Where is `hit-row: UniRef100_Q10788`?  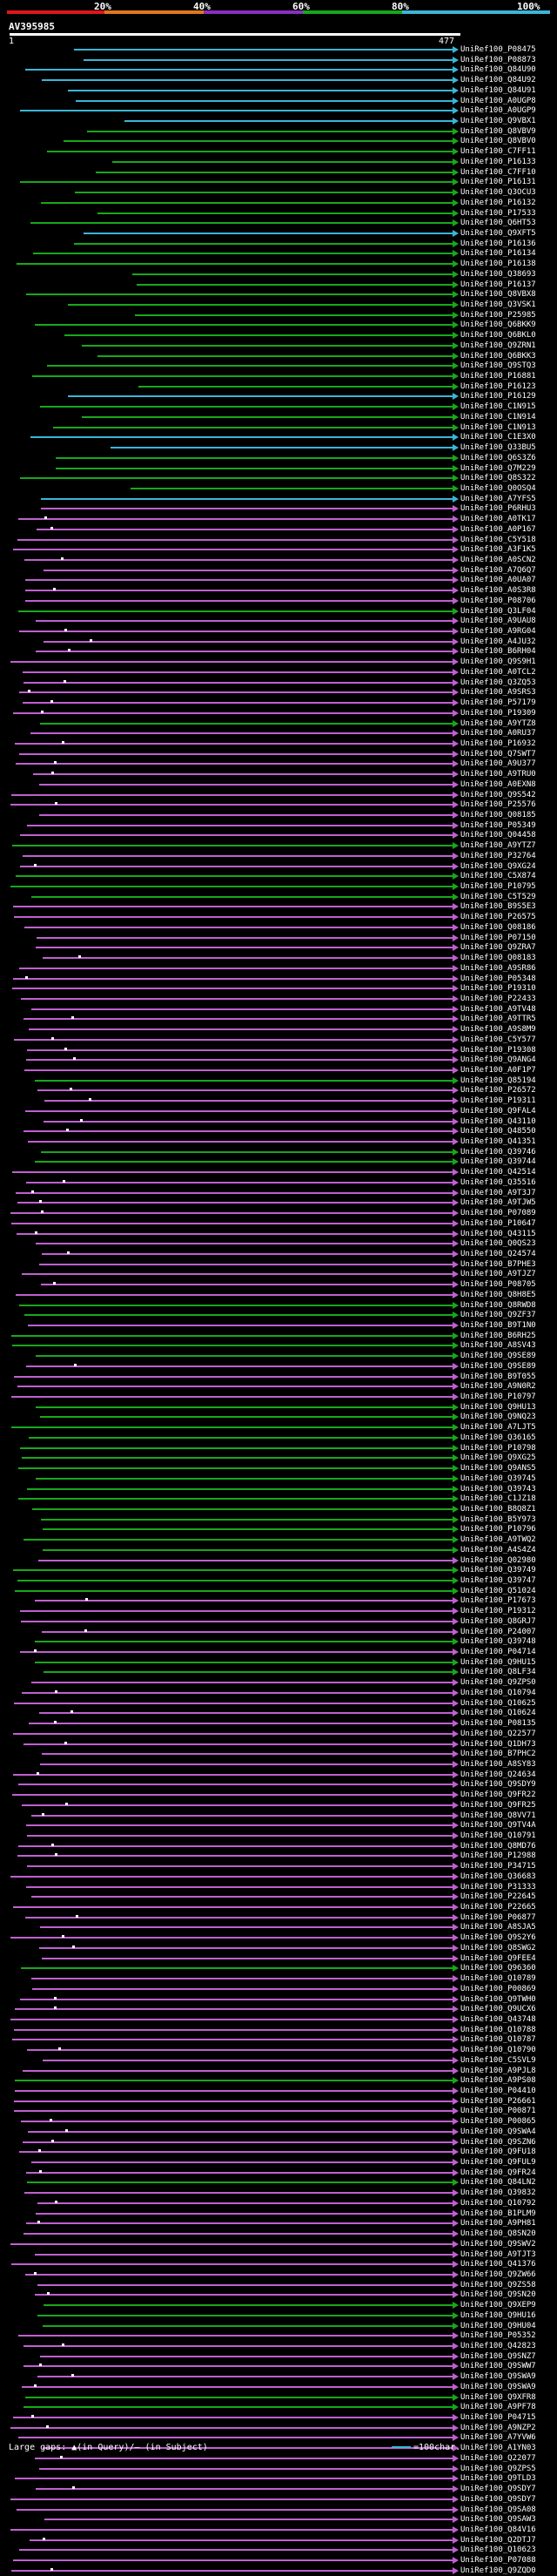
hit-row: UniRef100_Q10788 is located at coordinates (278, 2031).